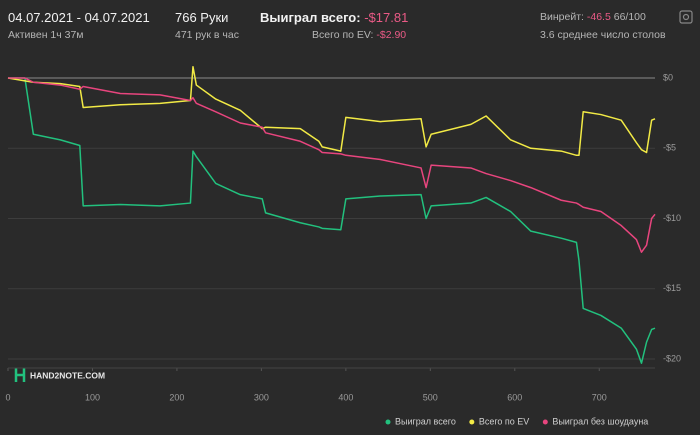 The height and width of the screenshot is (435, 700). Describe the element at coordinates (202, 17) in the screenshot. I see `hands: 766 Руки` at that location.